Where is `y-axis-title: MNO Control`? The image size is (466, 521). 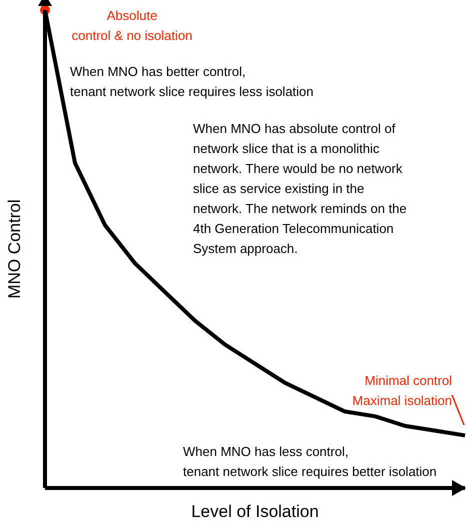
y-axis-title: MNO Control is located at coordinates (14, 249).